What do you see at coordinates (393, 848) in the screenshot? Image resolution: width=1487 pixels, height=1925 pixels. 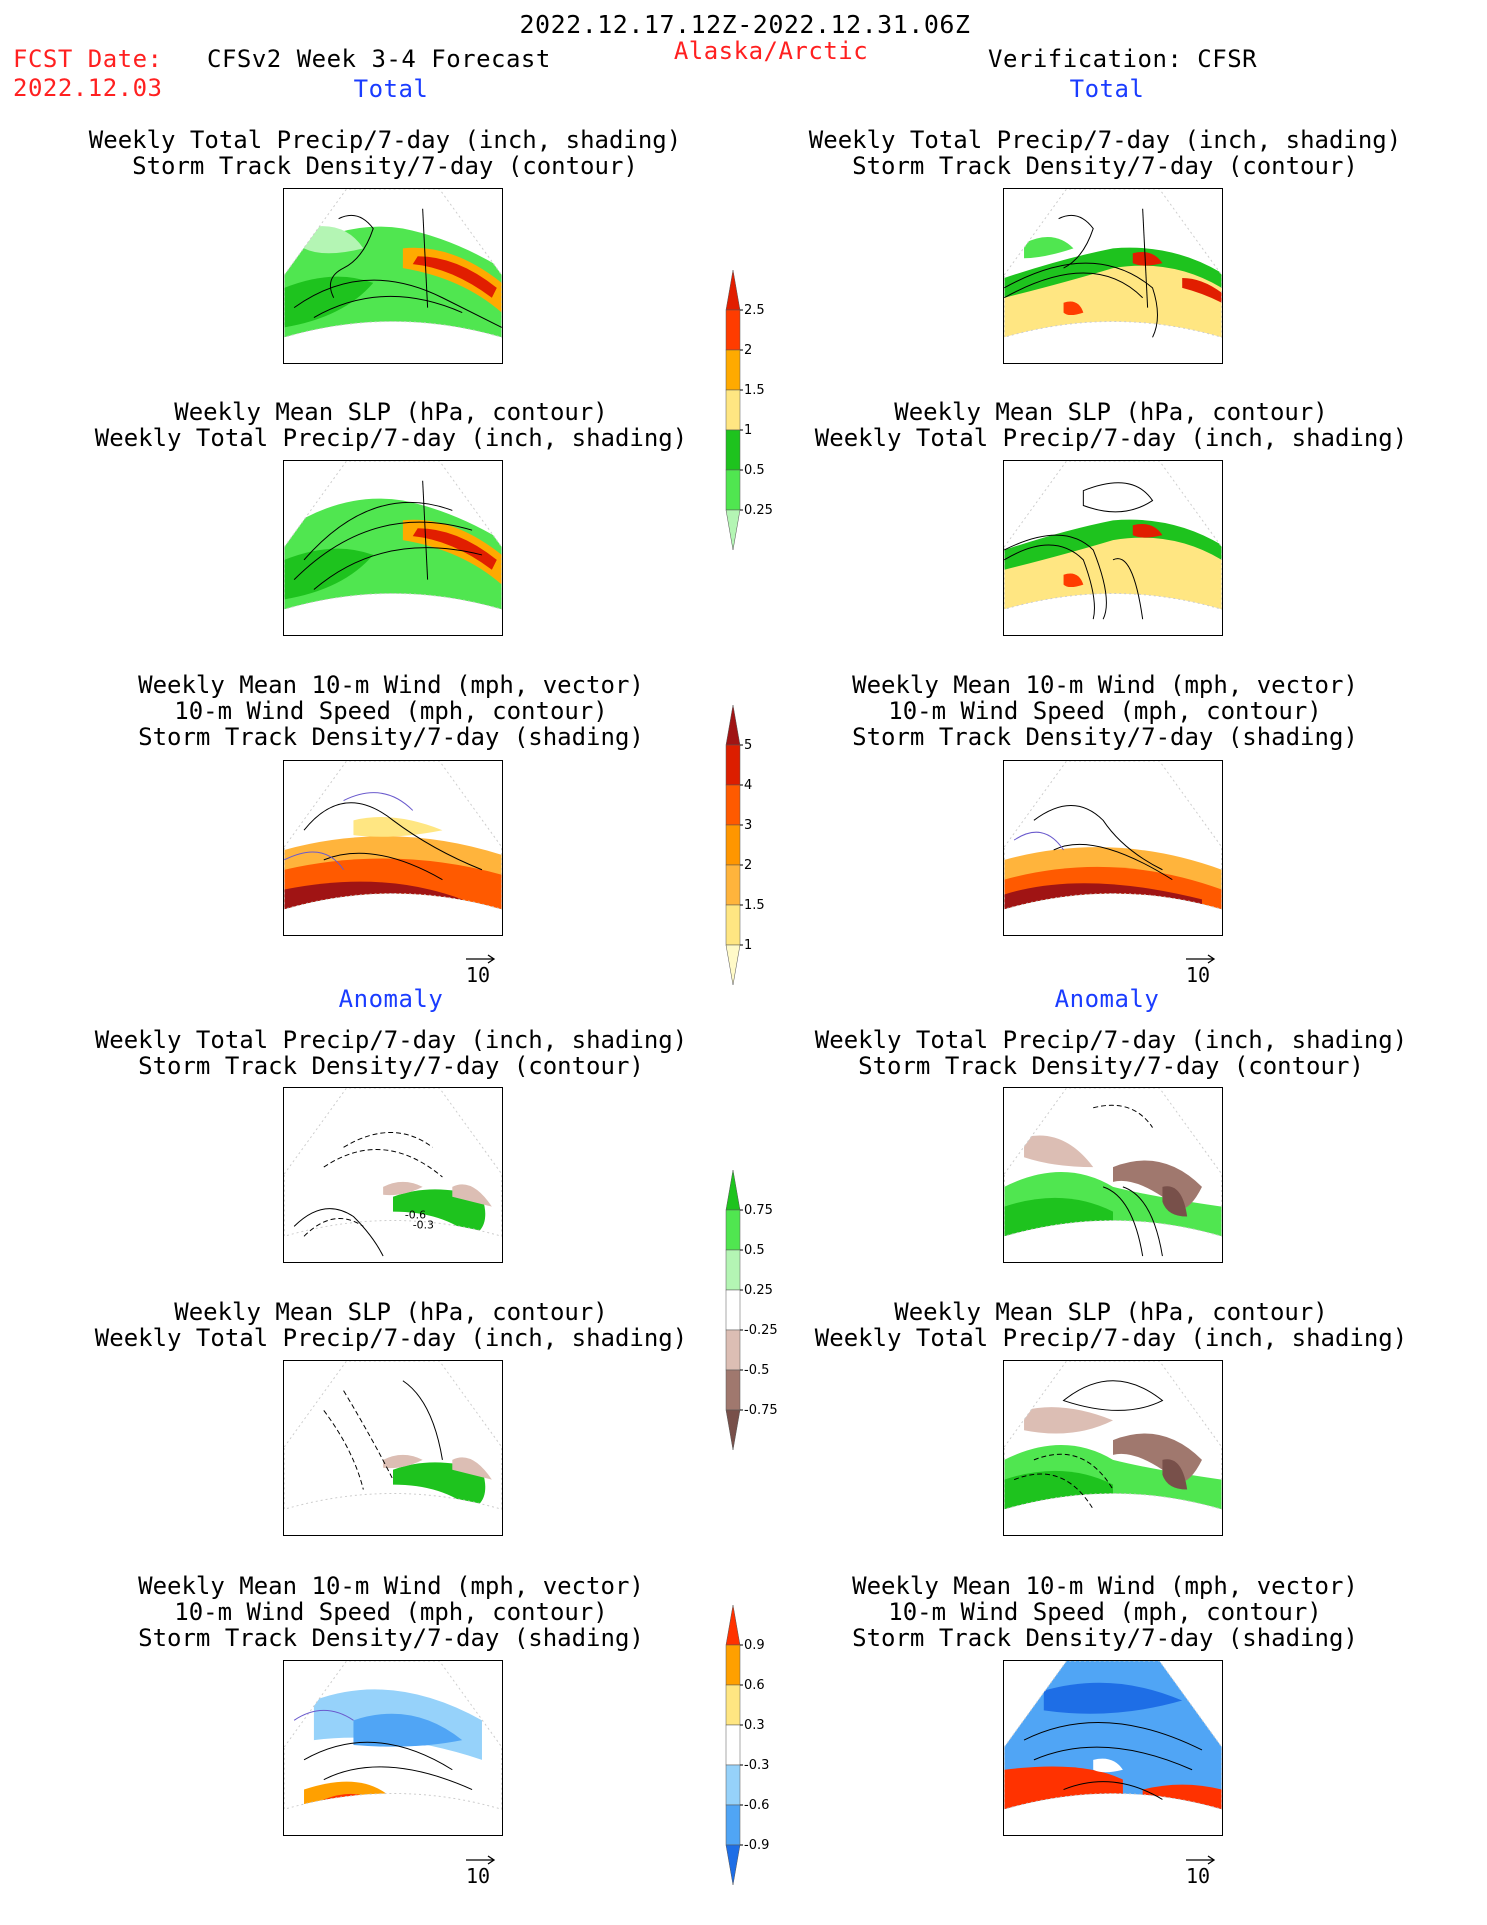 I see `map-total-wind-storm-forecast` at bounding box center [393, 848].